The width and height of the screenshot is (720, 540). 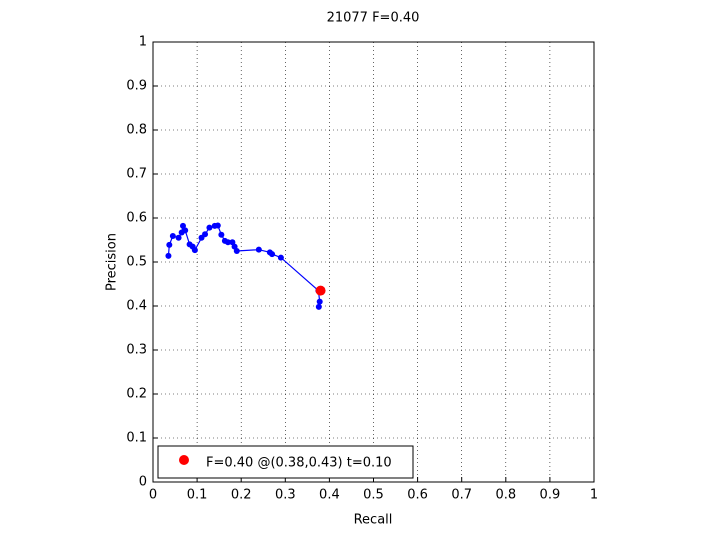 What do you see at coordinates (136, 262) in the screenshot?
I see `y-tick-label: 0.5` at bounding box center [136, 262].